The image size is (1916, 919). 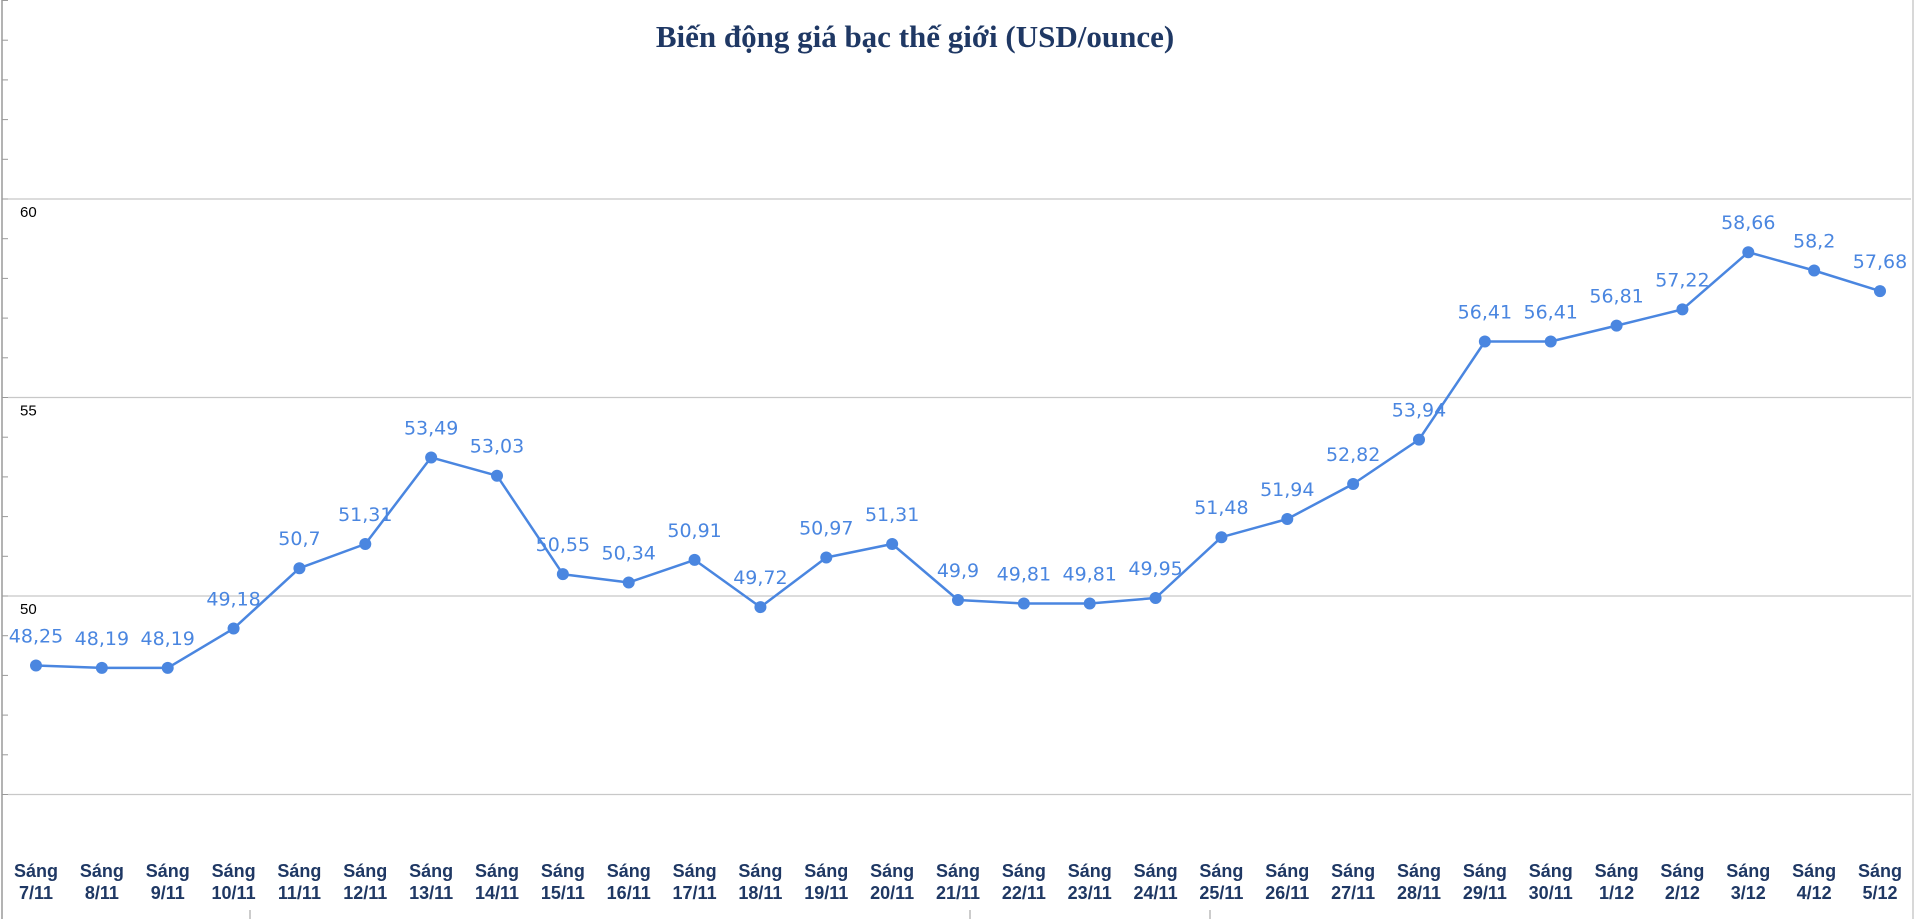 What do you see at coordinates (1814, 893) in the screenshot?
I see `x-tick-label-line2: 4/12` at bounding box center [1814, 893].